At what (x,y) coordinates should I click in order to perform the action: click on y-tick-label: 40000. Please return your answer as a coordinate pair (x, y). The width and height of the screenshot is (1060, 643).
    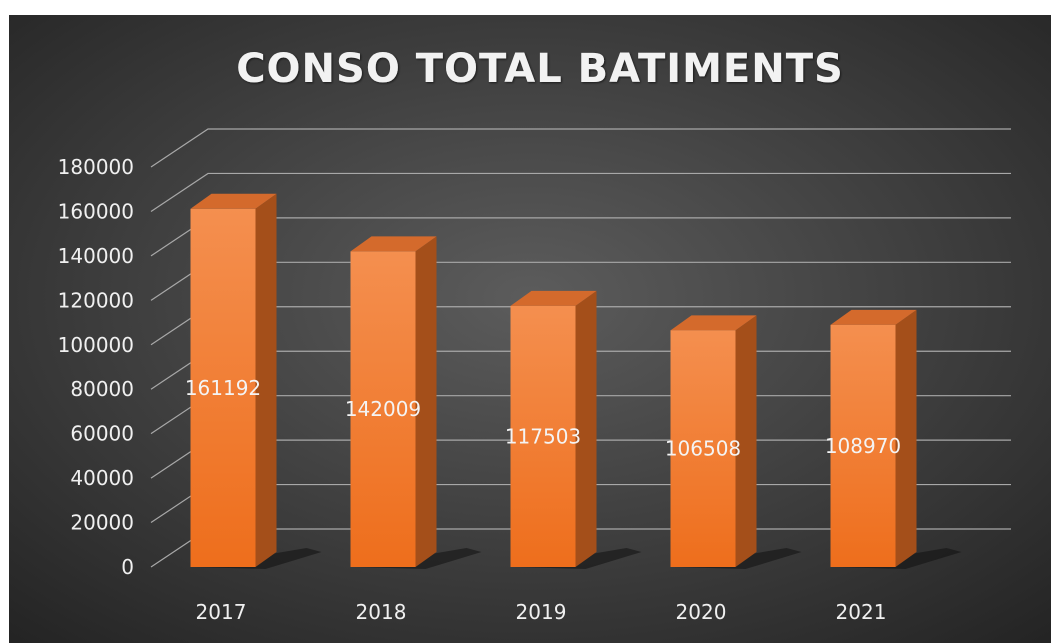
    Looking at the image, I should click on (102, 478).